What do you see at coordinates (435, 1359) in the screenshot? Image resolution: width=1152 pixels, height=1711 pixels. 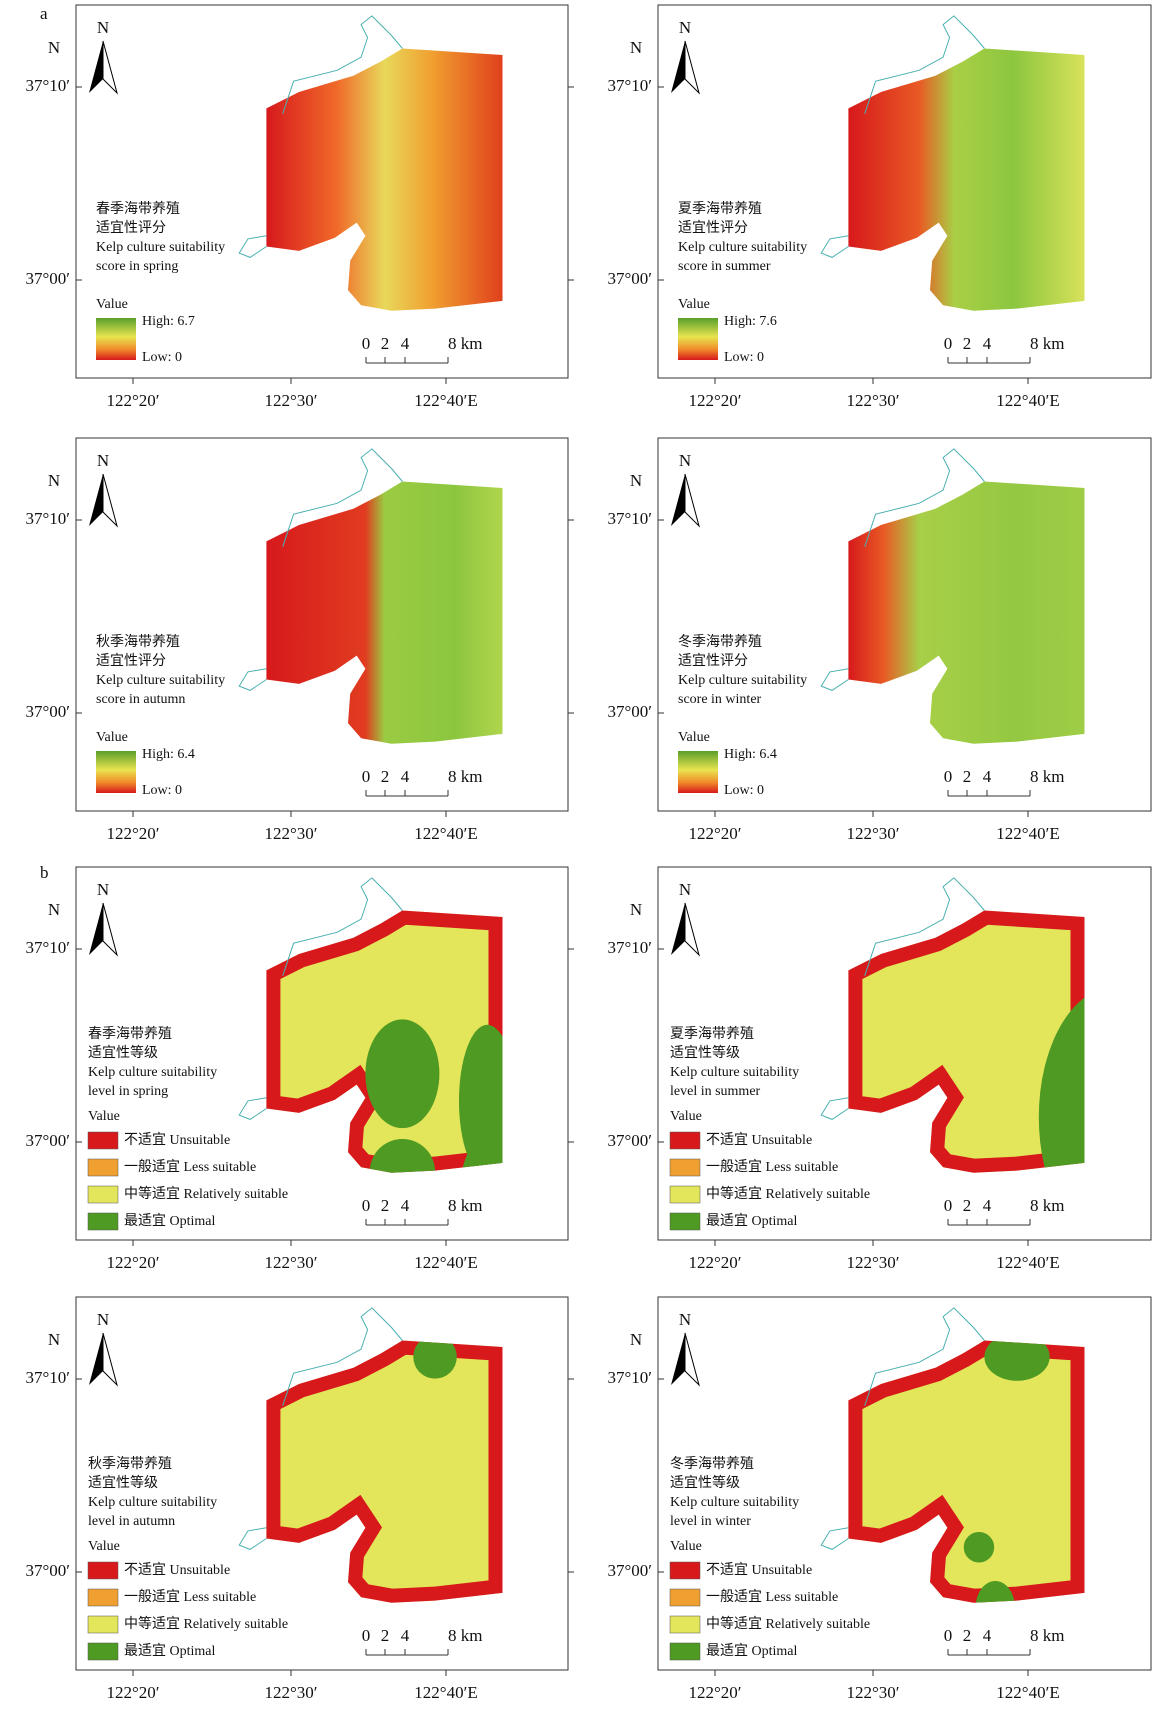 I see `optimal-zones` at bounding box center [435, 1359].